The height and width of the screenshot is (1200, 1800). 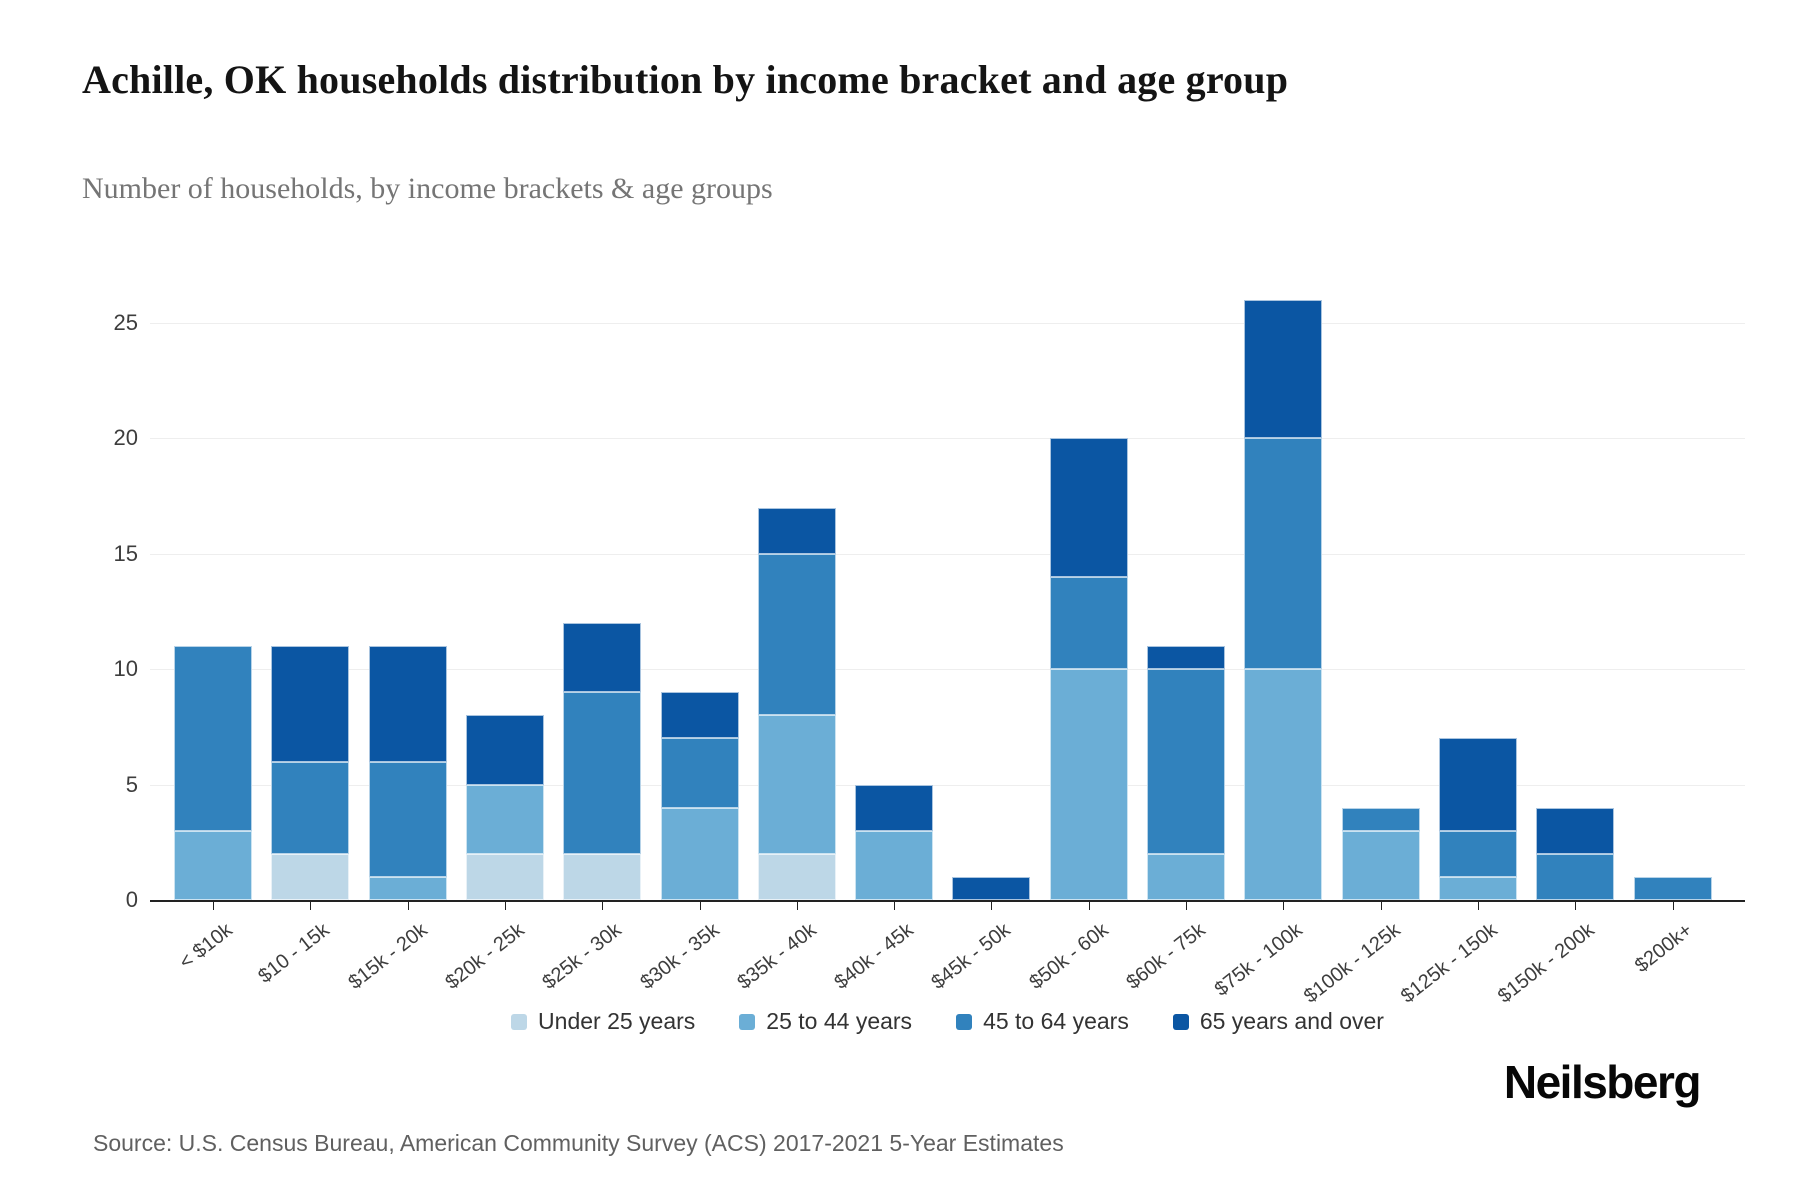 I want to click on neilsberg-logo: Neilsberg, so click(x=1602, y=1082).